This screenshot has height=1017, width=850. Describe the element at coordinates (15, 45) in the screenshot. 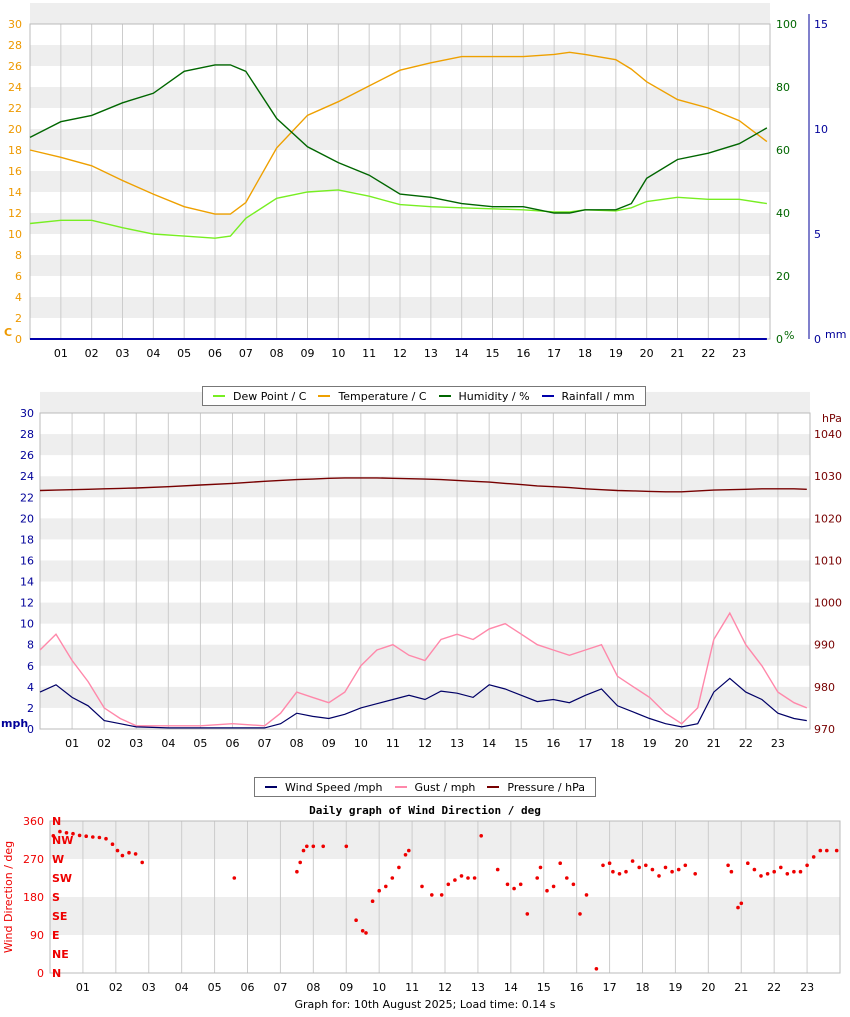

I see `chart1-ytick: 28` at that location.